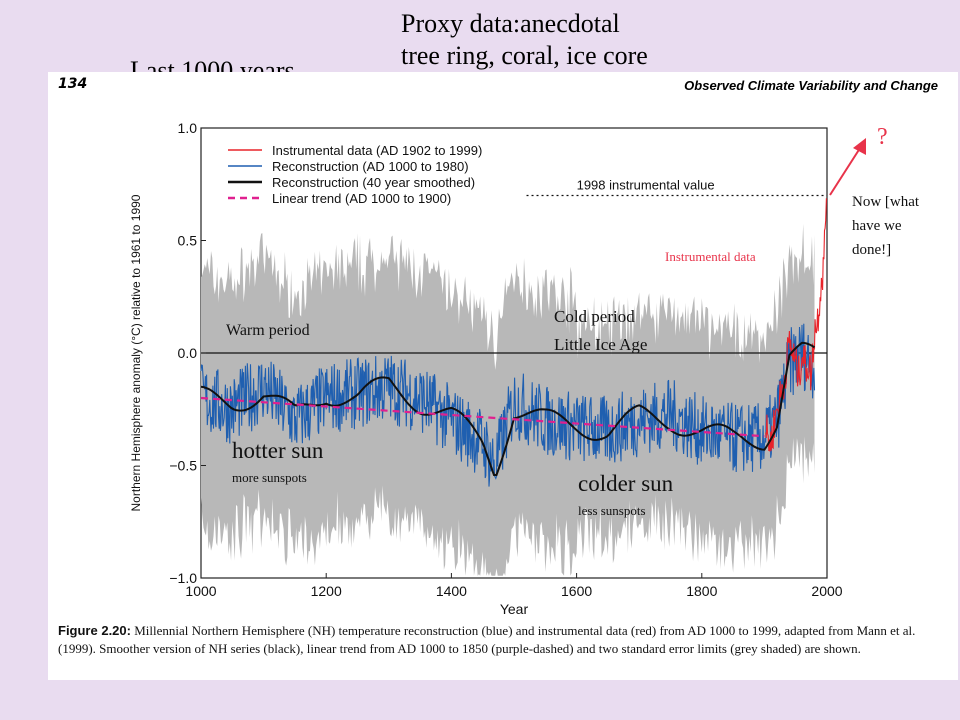 The image size is (960, 720). Describe the element at coordinates (278, 450) in the screenshot. I see `hotter-sun-label: hotter sun` at that location.